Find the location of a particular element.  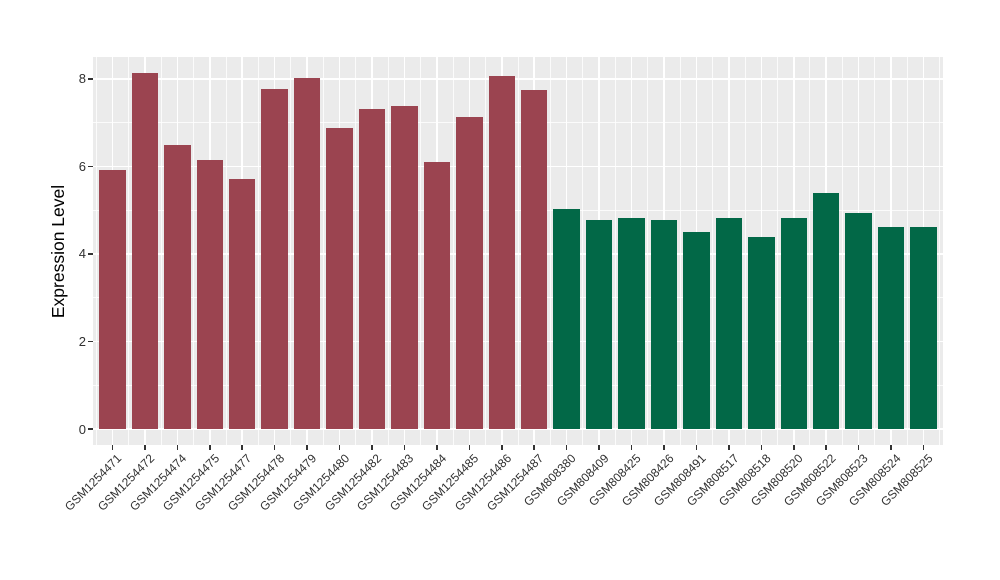

bar-GSM808522 is located at coordinates (826, 310).